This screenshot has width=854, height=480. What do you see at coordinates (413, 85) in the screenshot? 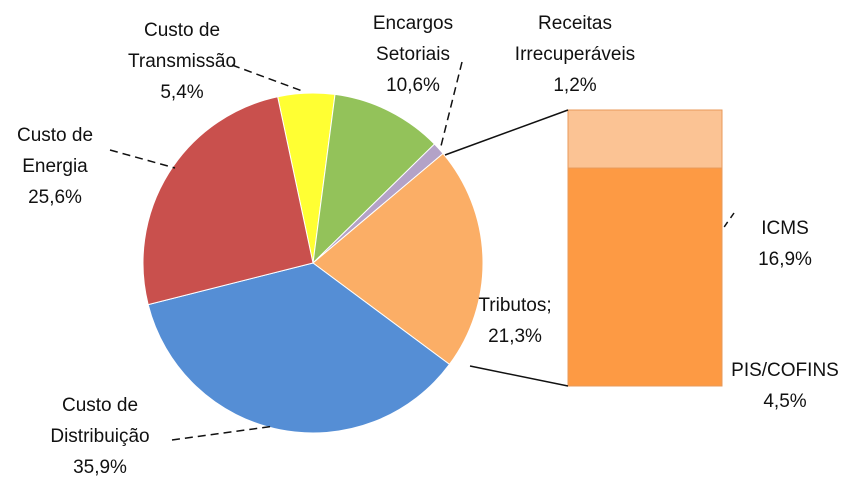
I see `value-label: 10,6%` at bounding box center [413, 85].